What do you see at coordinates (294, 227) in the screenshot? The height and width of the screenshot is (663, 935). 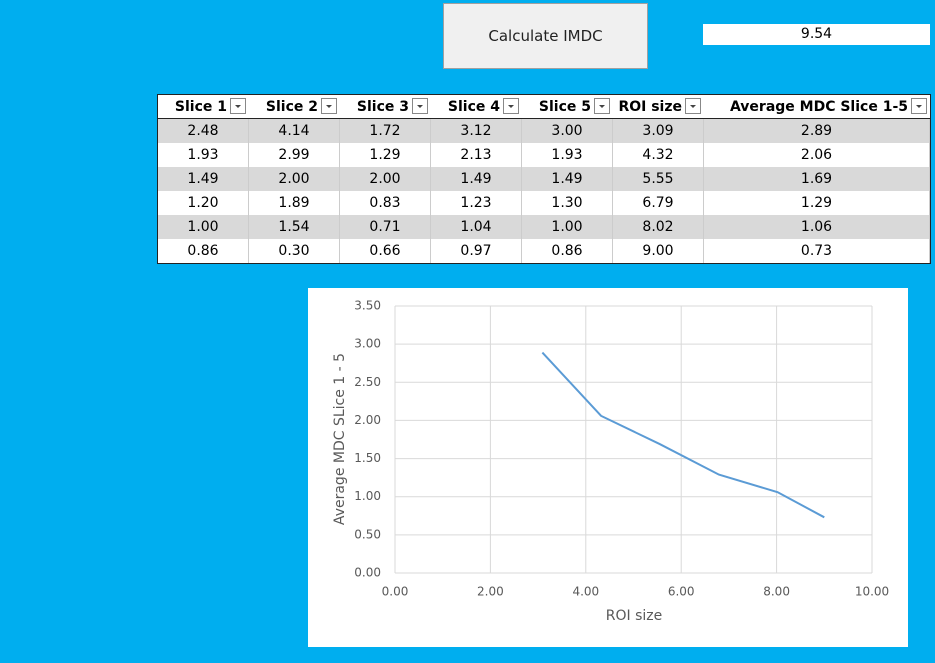 I see `table-cell: 1.54` at bounding box center [294, 227].